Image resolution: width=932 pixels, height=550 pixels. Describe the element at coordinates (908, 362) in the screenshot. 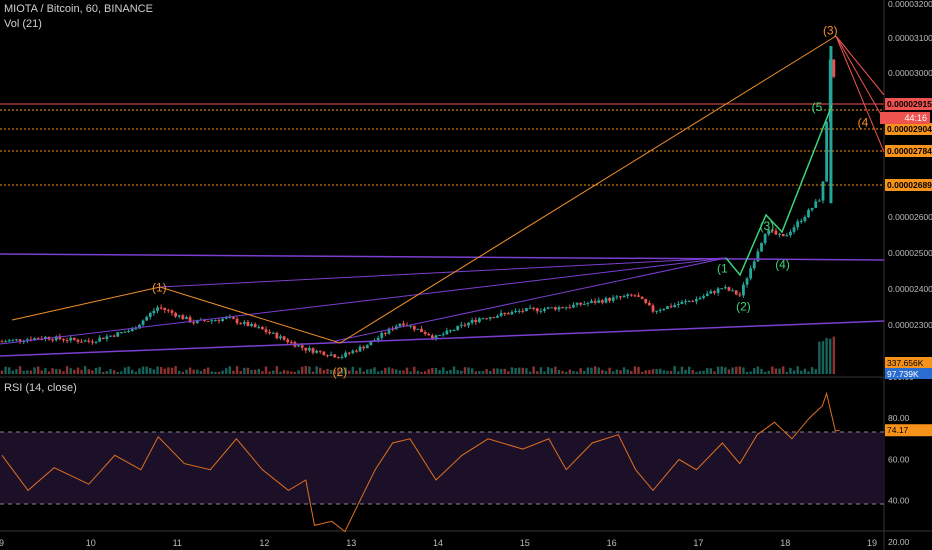

I see `volume-tag-box` at that location.